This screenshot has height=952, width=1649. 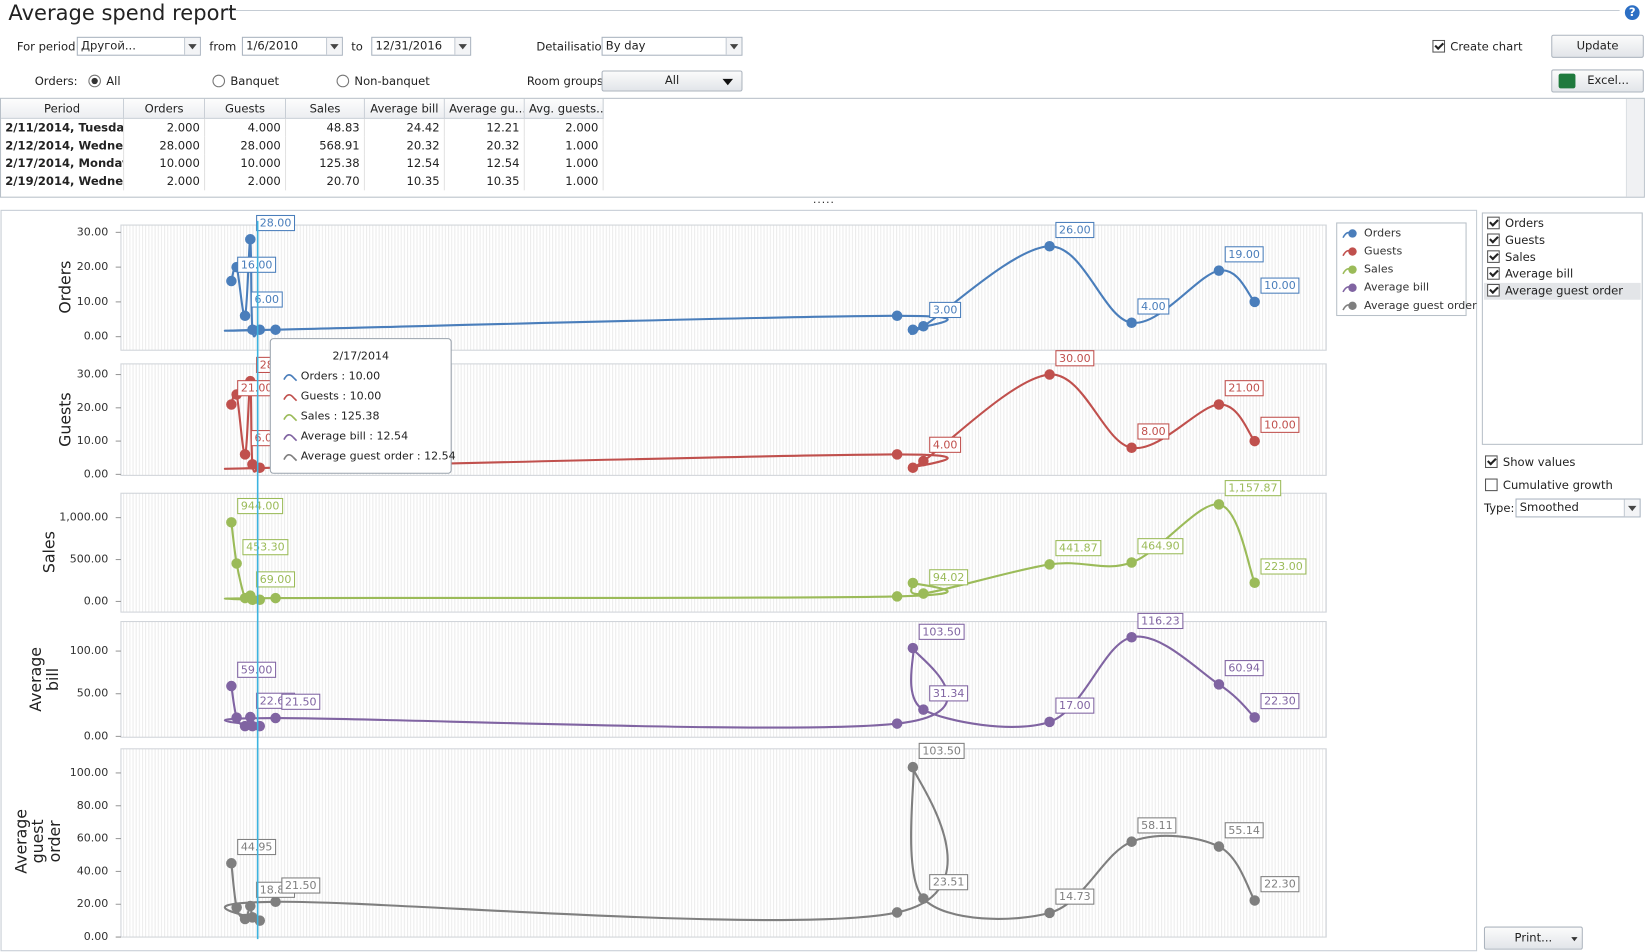 What do you see at coordinates (383, 81) in the screenshot?
I see `radio-non-banquet: Non-banquet` at bounding box center [383, 81].